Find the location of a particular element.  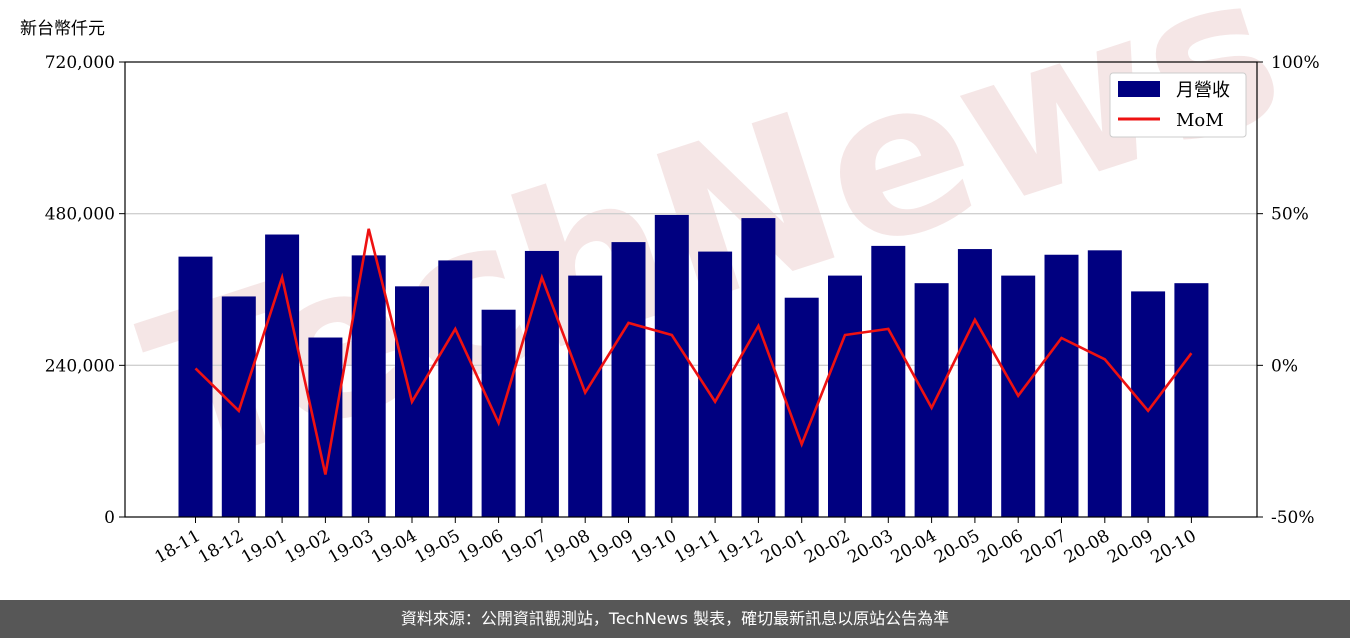

x-tick-label: 20-03 is located at coordinates (870, 547).